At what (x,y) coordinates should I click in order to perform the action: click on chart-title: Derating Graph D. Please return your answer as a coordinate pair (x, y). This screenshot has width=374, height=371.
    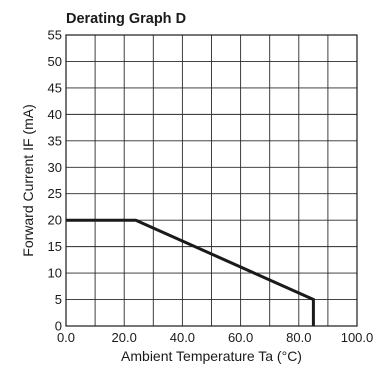
    Looking at the image, I should click on (126, 19).